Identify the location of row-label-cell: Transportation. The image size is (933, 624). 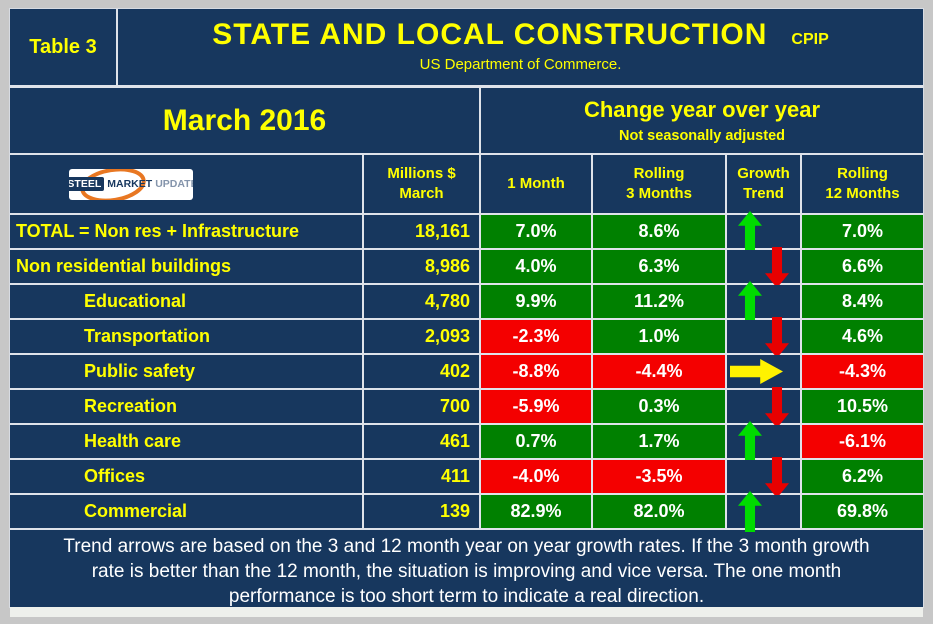
(186, 336).